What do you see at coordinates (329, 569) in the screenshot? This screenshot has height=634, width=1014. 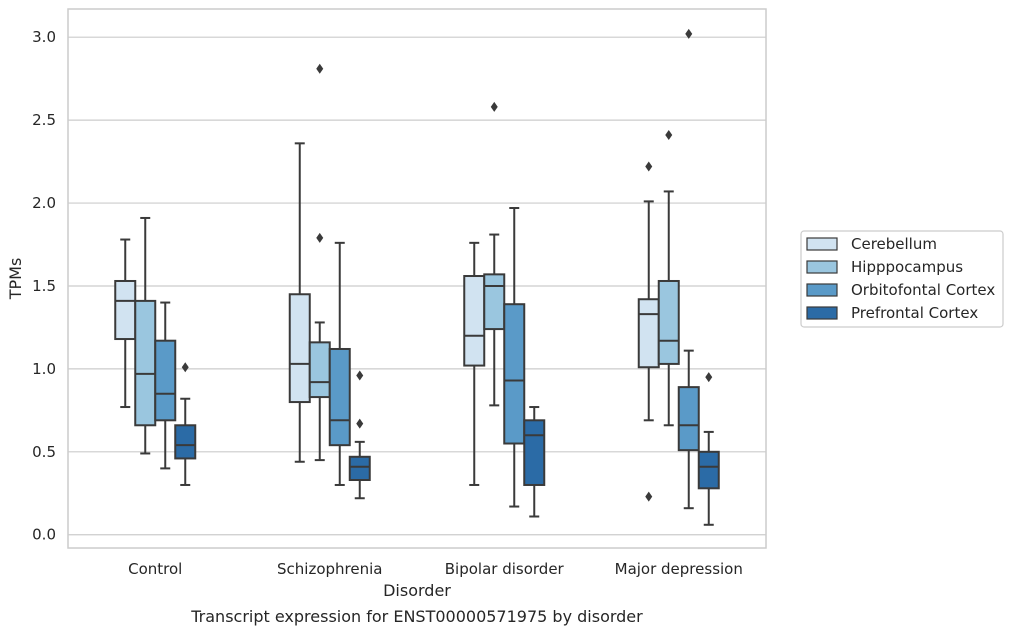 I see `x-tick-label: Schizophrenia` at bounding box center [329, 569].